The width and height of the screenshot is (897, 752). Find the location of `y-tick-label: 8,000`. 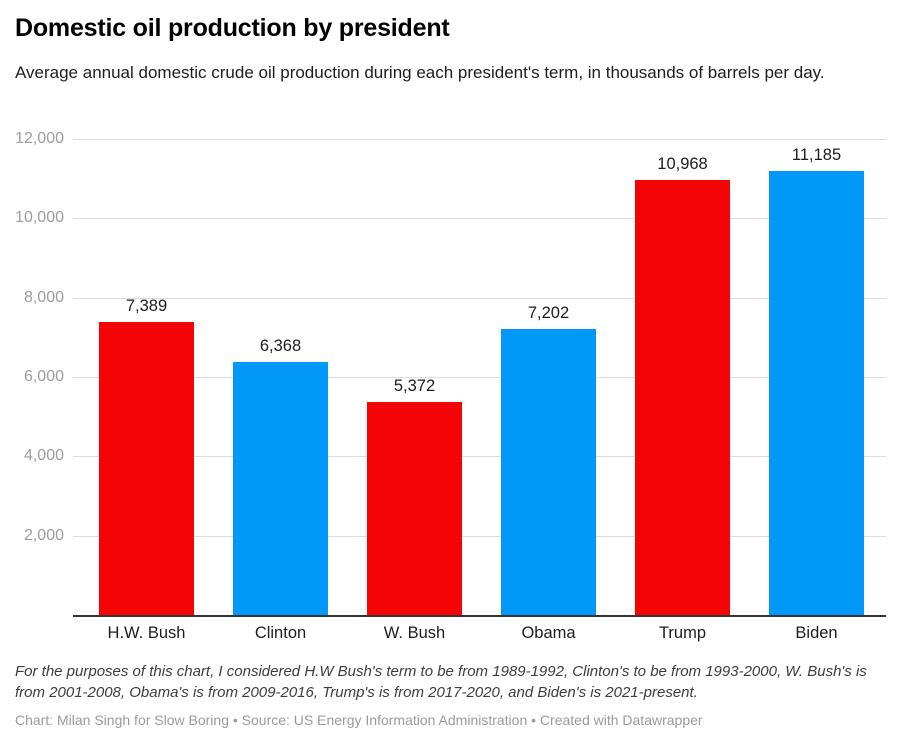

y-tick-label: 8,000 is located at coordinates (43, 297).